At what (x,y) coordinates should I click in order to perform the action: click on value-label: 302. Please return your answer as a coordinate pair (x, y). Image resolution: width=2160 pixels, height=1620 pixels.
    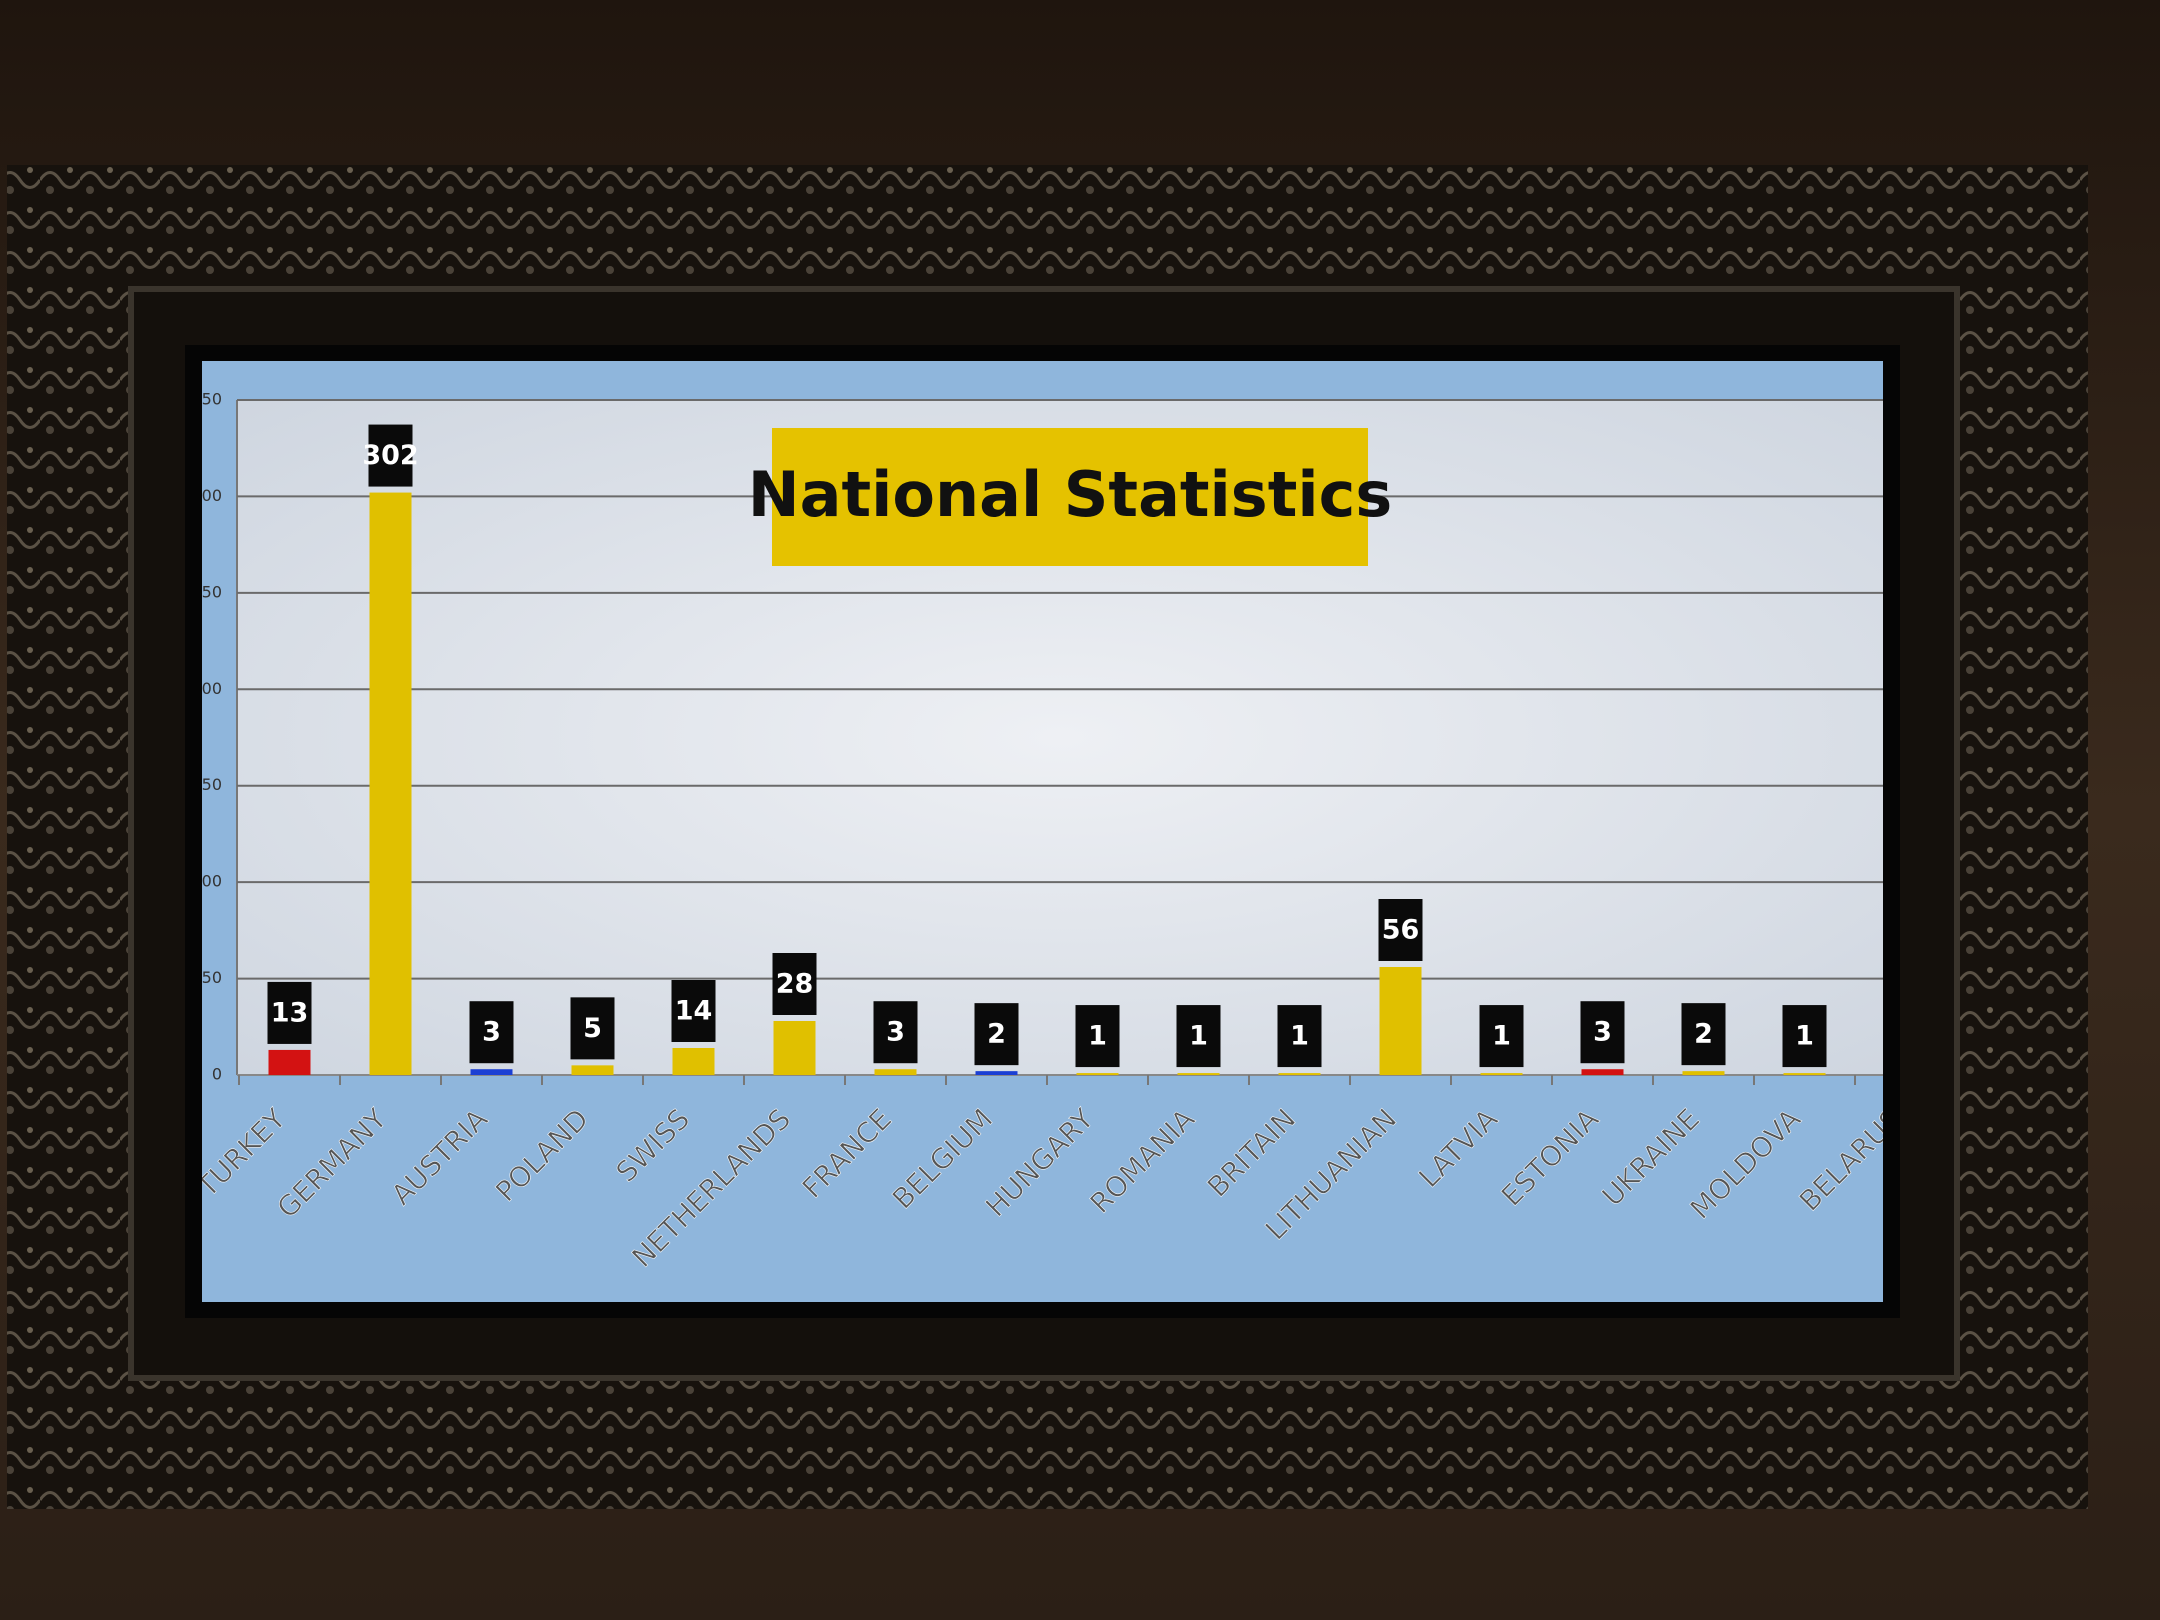
    Looking at the image, I should click on (390, 455).